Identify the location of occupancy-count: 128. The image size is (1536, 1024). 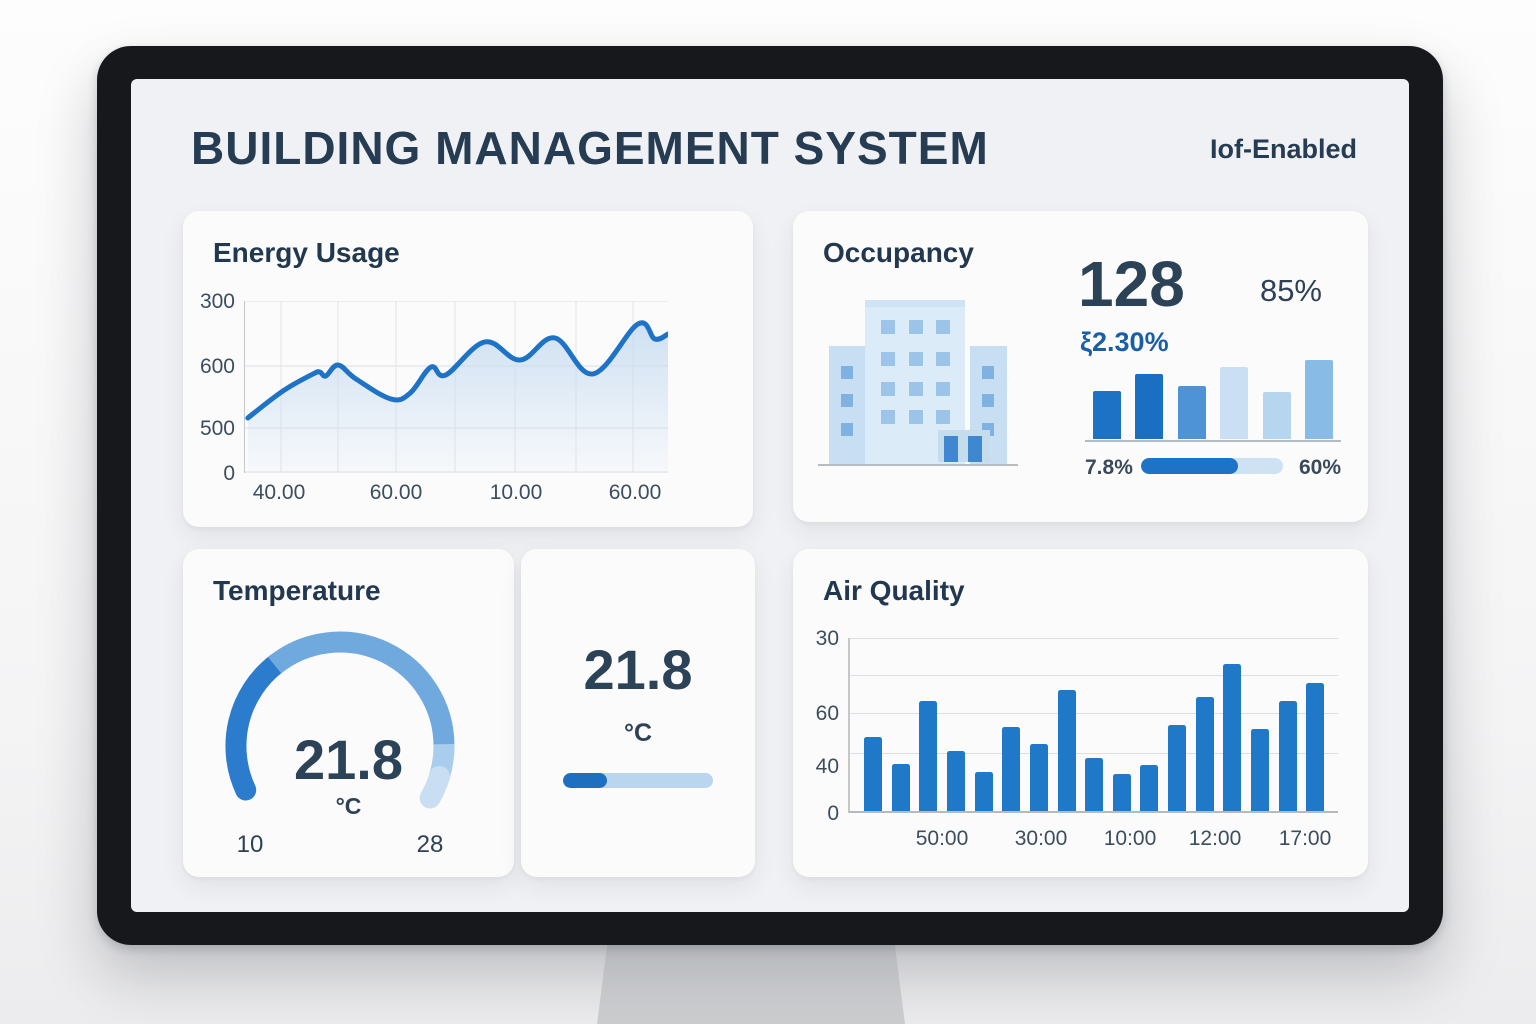
(1131, 284).